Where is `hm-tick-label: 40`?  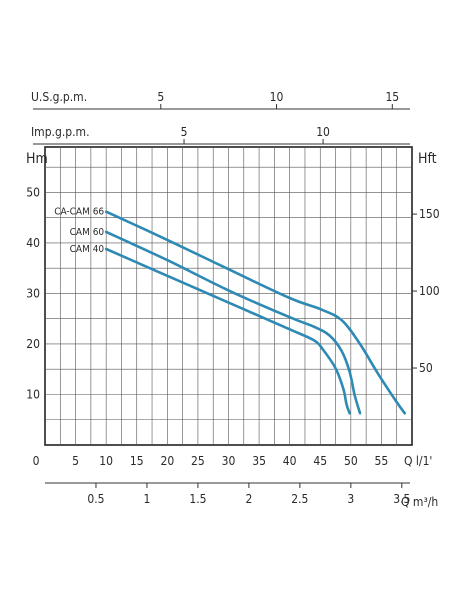 hm-tick-label: 40 is located at coordinates (33, 243).